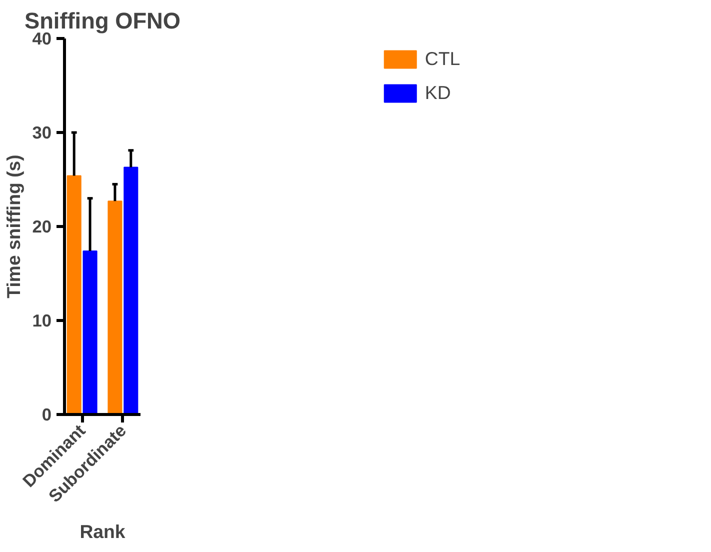 This screenshot has height=552, width=711. Describe the element at coordinates (437, 93) in the screenshot. I see `legend-label: KD` at that location.